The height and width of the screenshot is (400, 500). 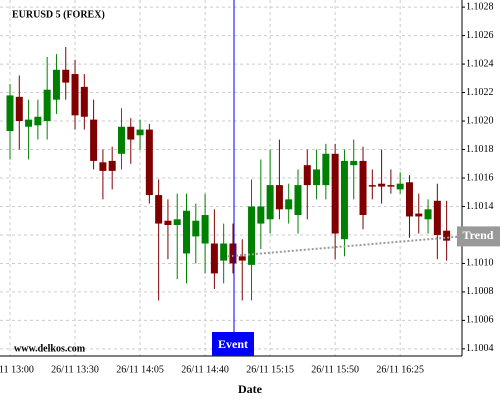 I want to click on y-tick-label: 1.1026, so click(x=480, y=35).